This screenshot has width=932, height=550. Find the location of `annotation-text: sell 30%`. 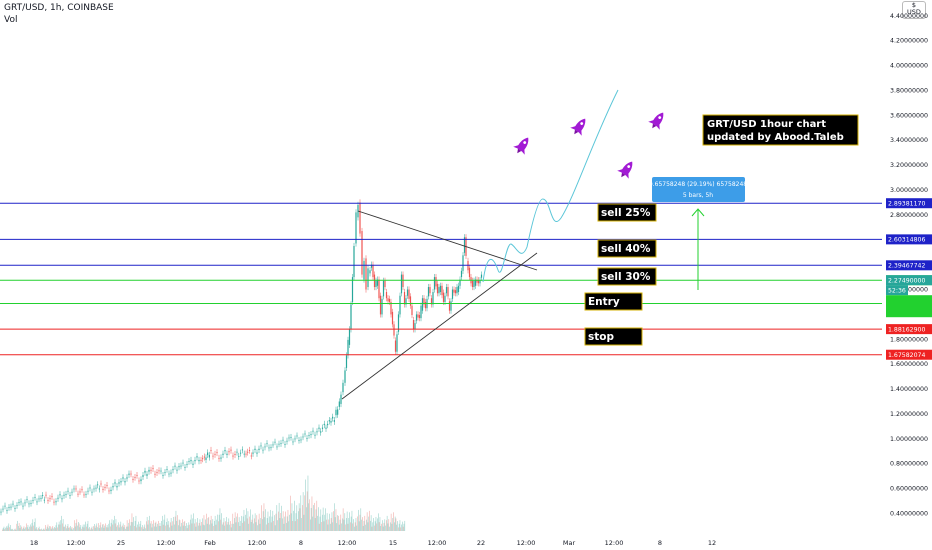

annotation-text: sell 30% is located at coordinates (626, 277).